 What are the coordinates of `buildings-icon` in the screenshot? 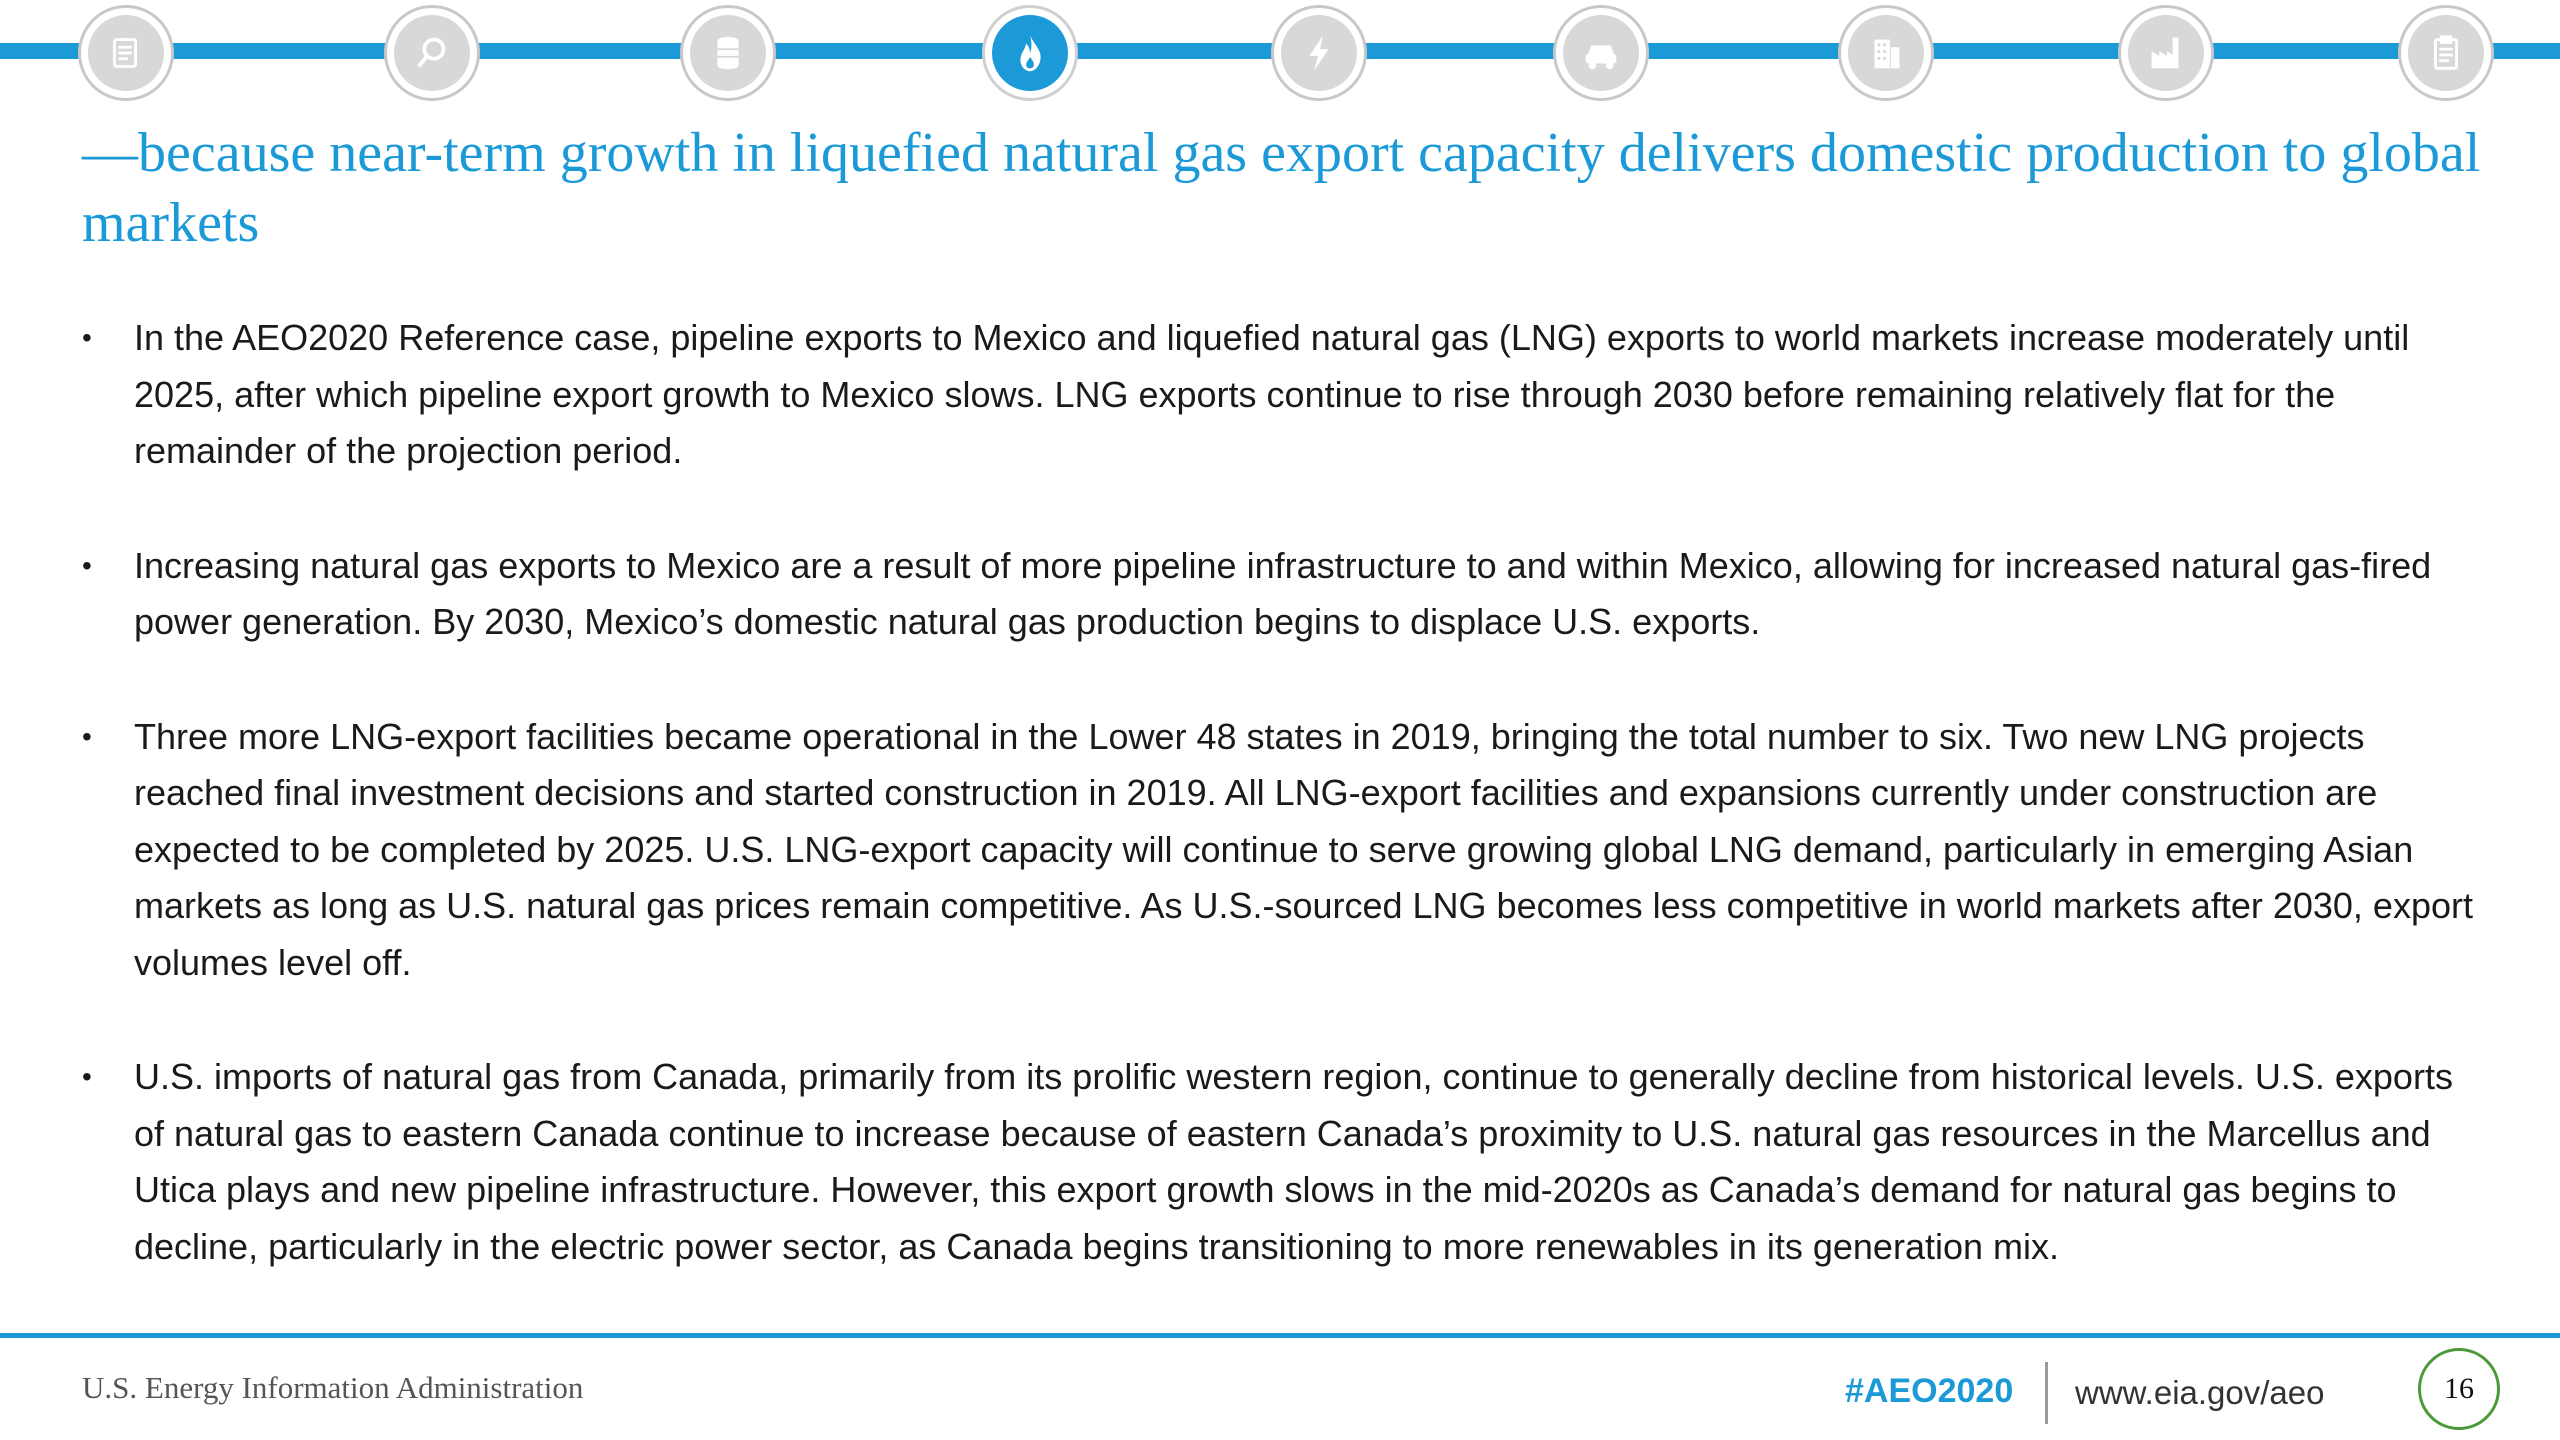 It's located at (1886, 53).